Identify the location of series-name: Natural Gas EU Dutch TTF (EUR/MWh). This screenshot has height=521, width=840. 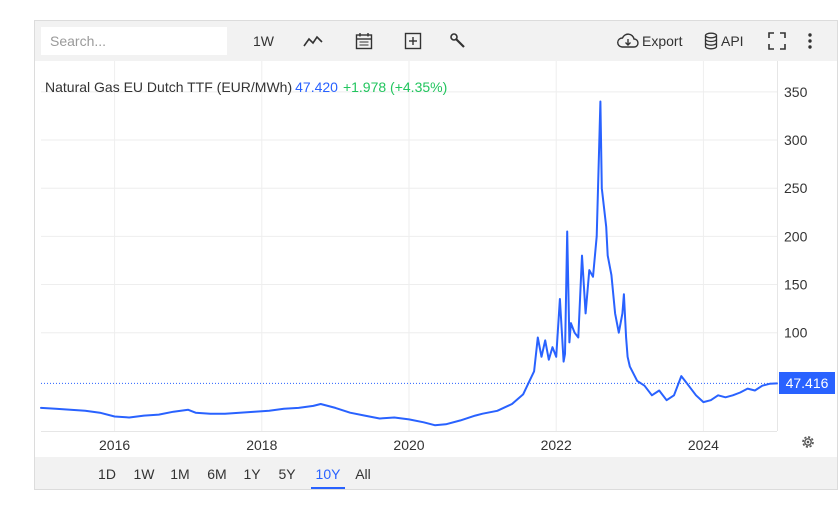
(169, 87).